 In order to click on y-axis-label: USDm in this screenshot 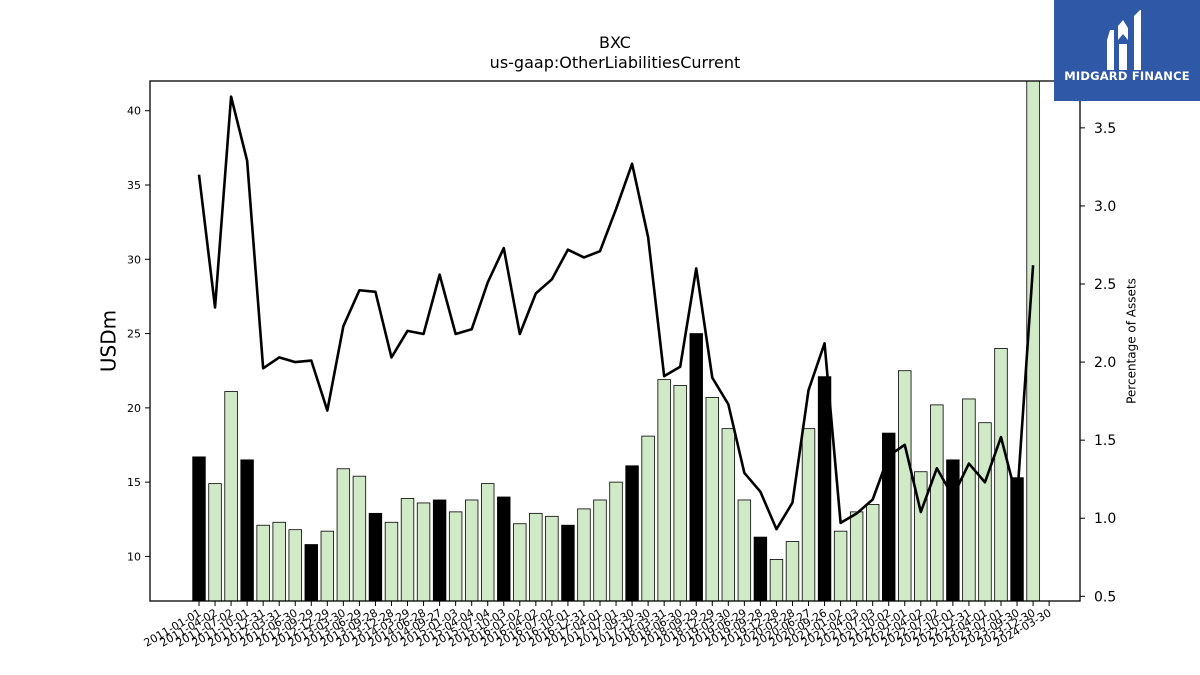, I will do `click(109, 341)`.